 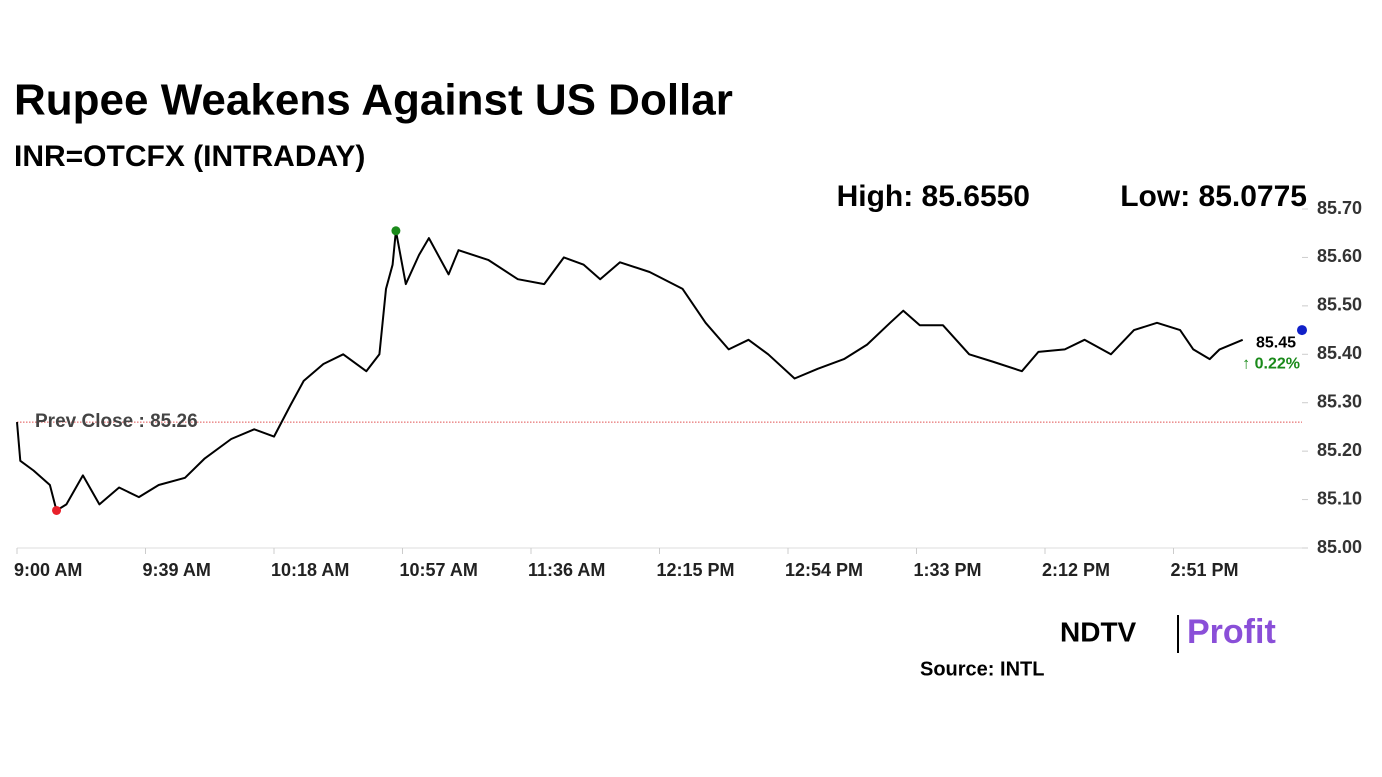 I want to click on x-tick-label: 1:33 PM, so click(x=948, y=570).